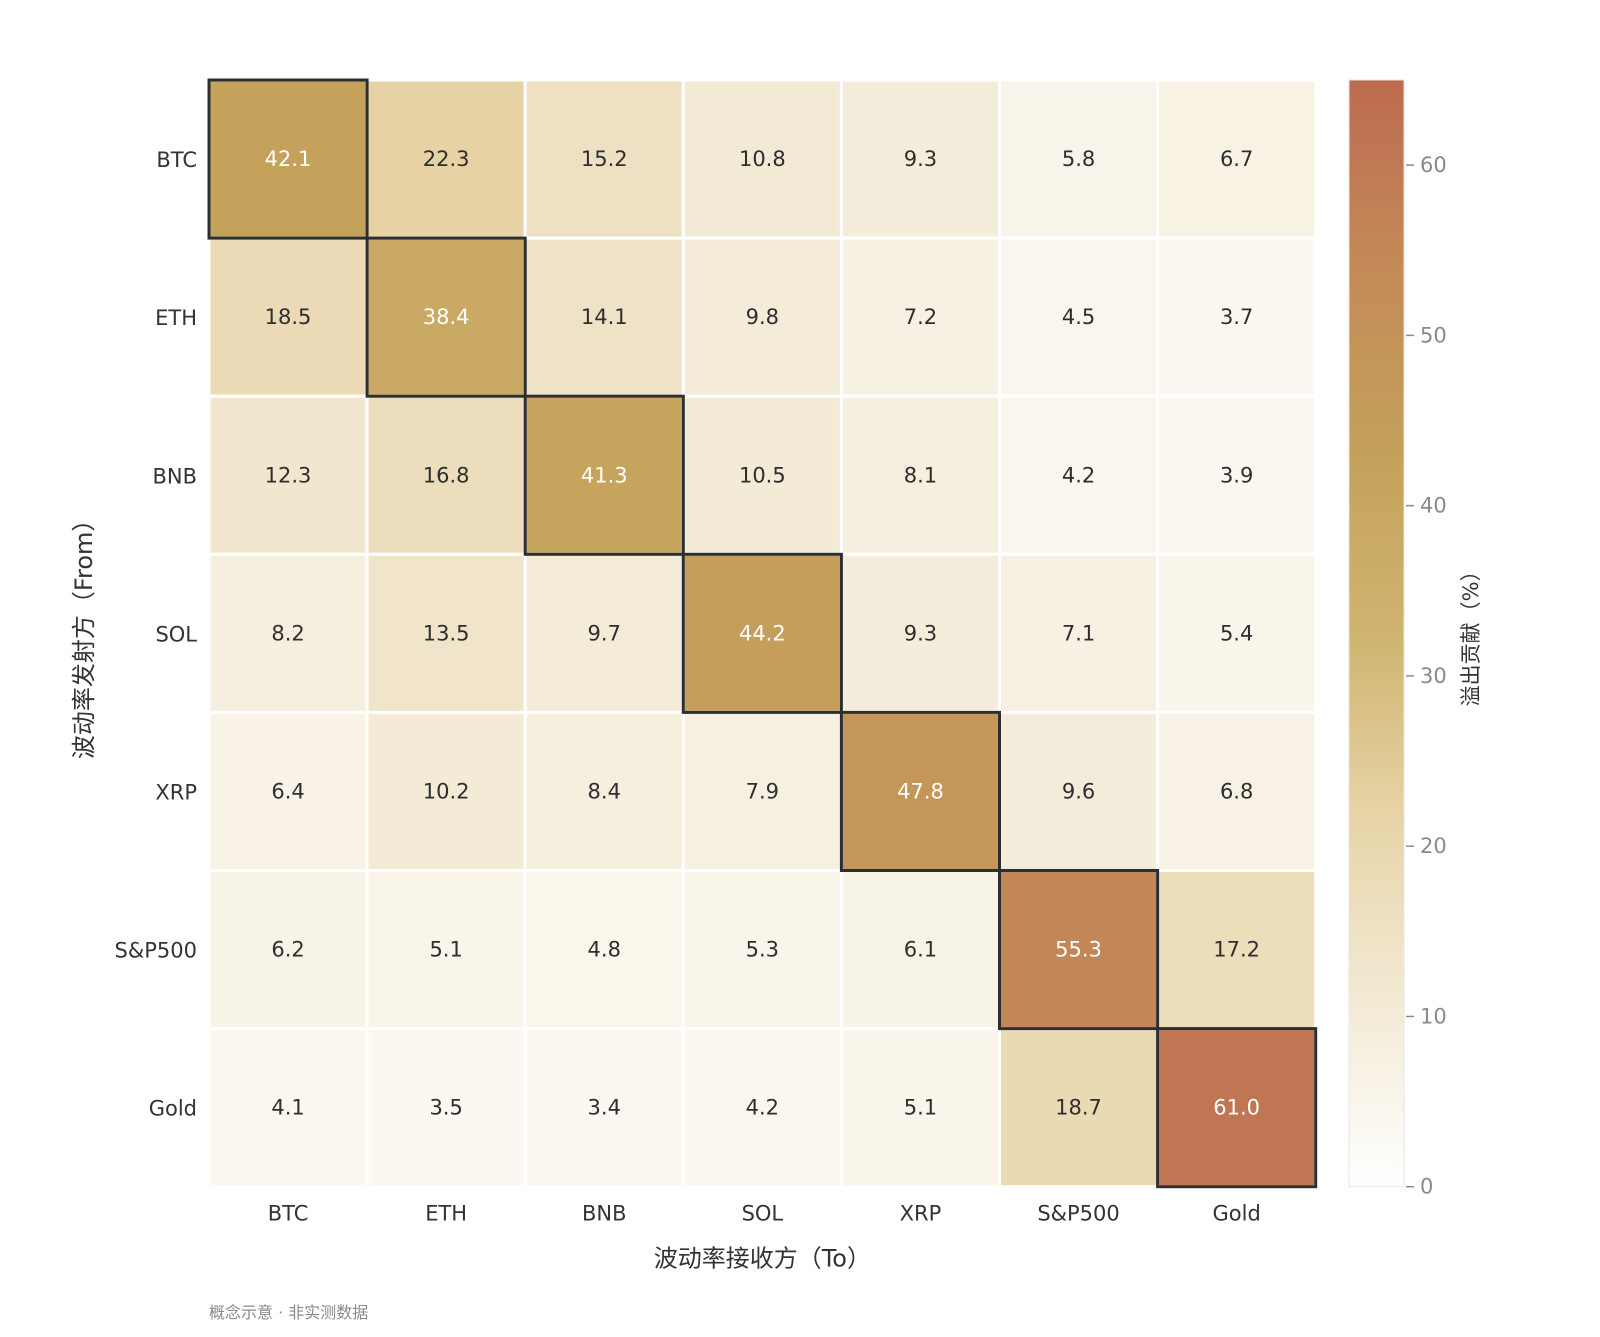 The width and height of the screenshot is (1600, 1337). What do you see at coordinates (288, 1214) in the screenshot?
I see `x-tick-label: BTC` at bounding box center [288, 1214].